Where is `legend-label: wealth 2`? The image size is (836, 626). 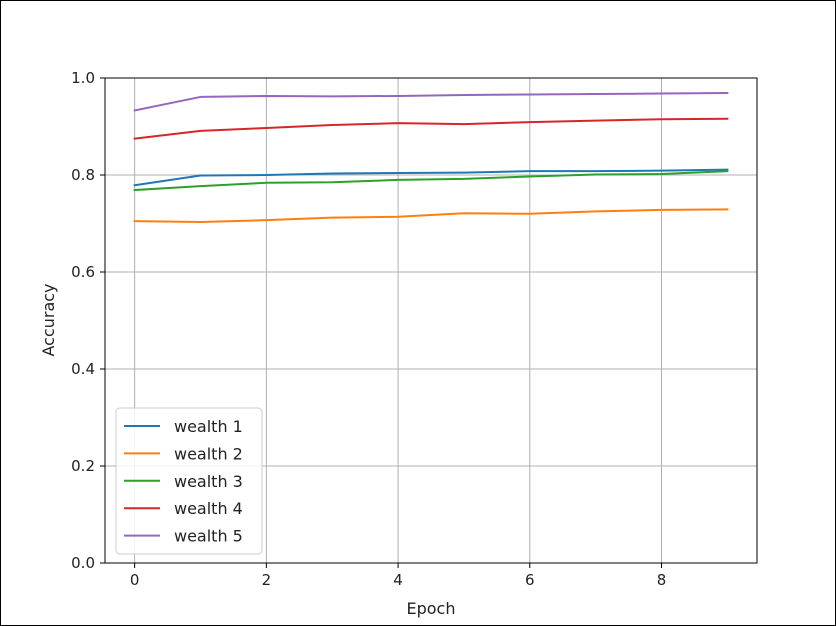
legend-label: wealth 2 is located at coordinates (208, 453).